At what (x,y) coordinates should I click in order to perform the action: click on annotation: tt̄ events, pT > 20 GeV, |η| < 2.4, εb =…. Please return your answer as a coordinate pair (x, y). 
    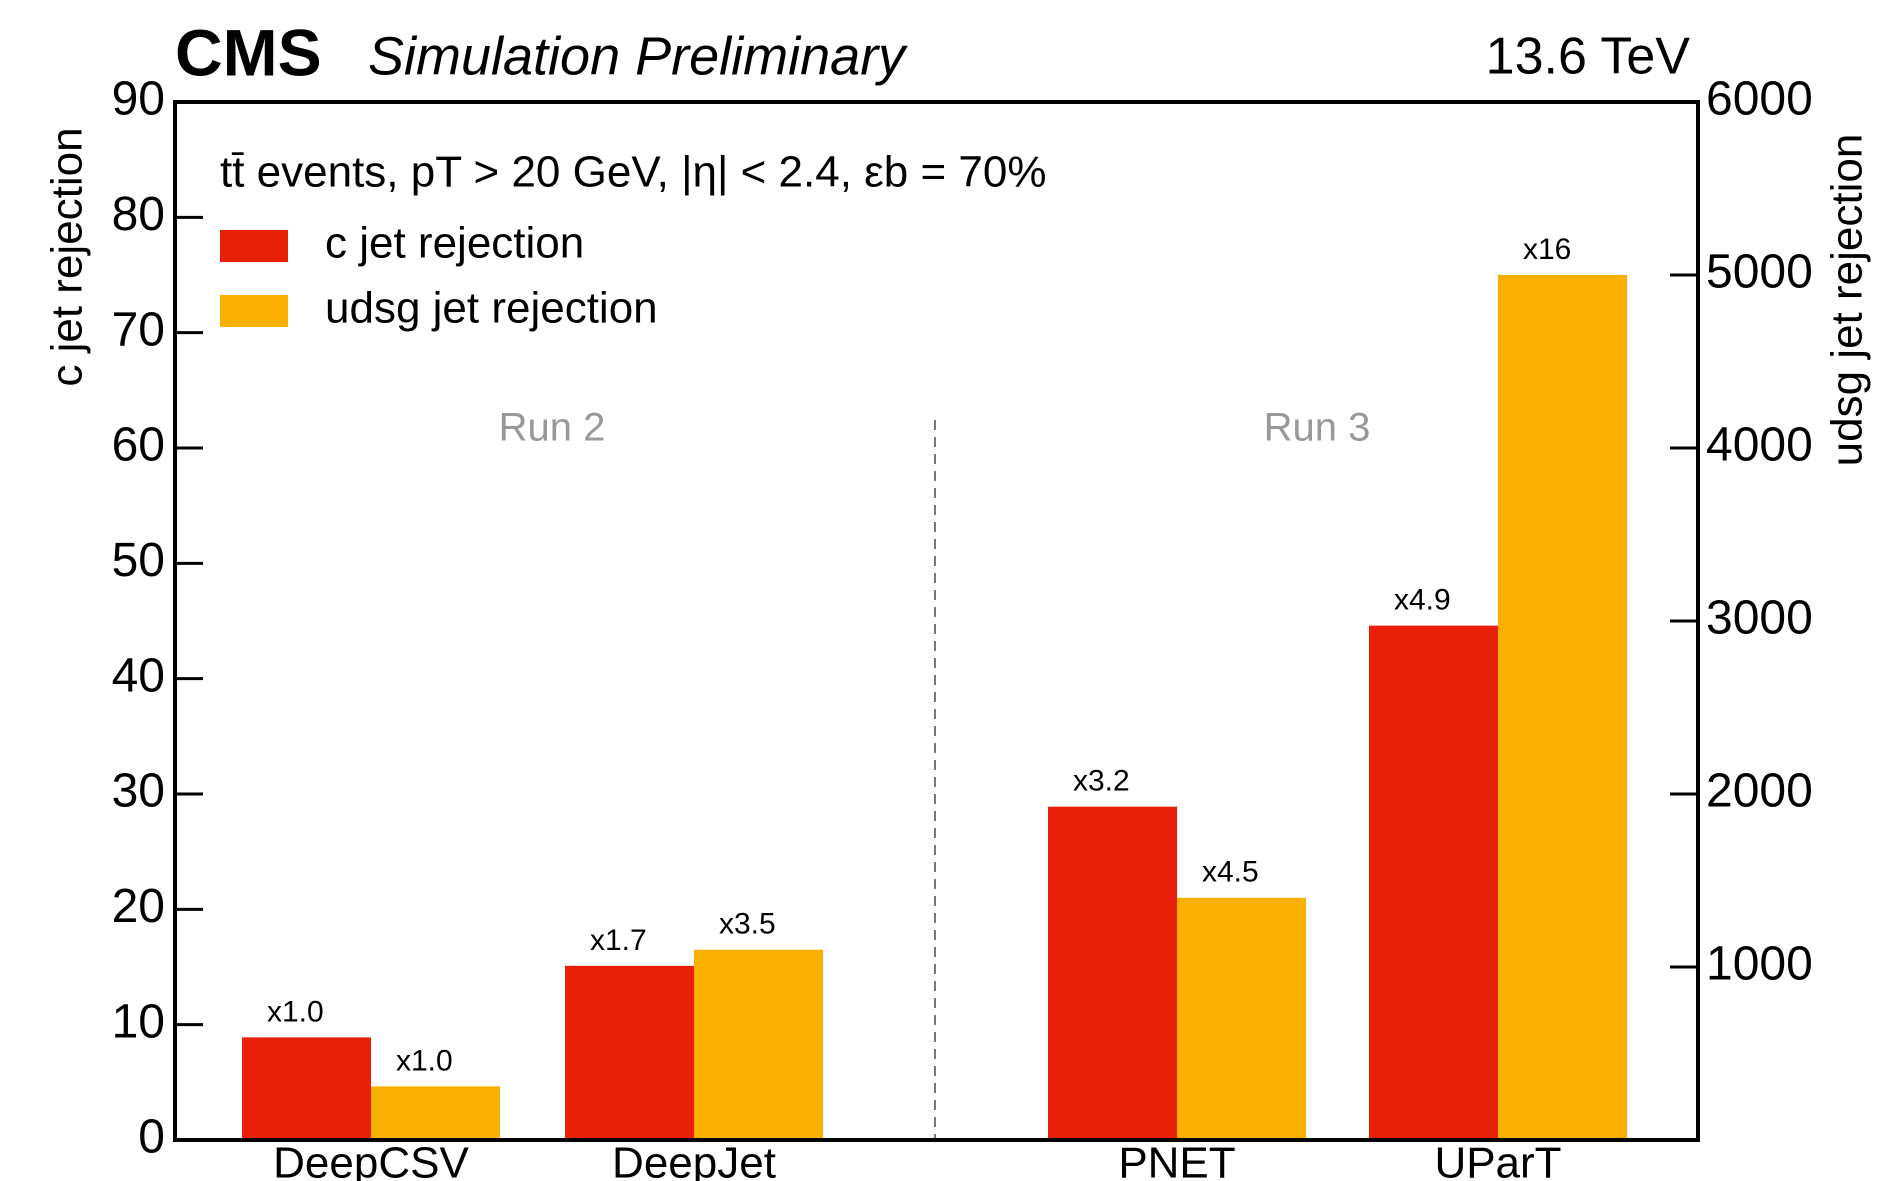
    Looking at the image, I should click on (633, 172).